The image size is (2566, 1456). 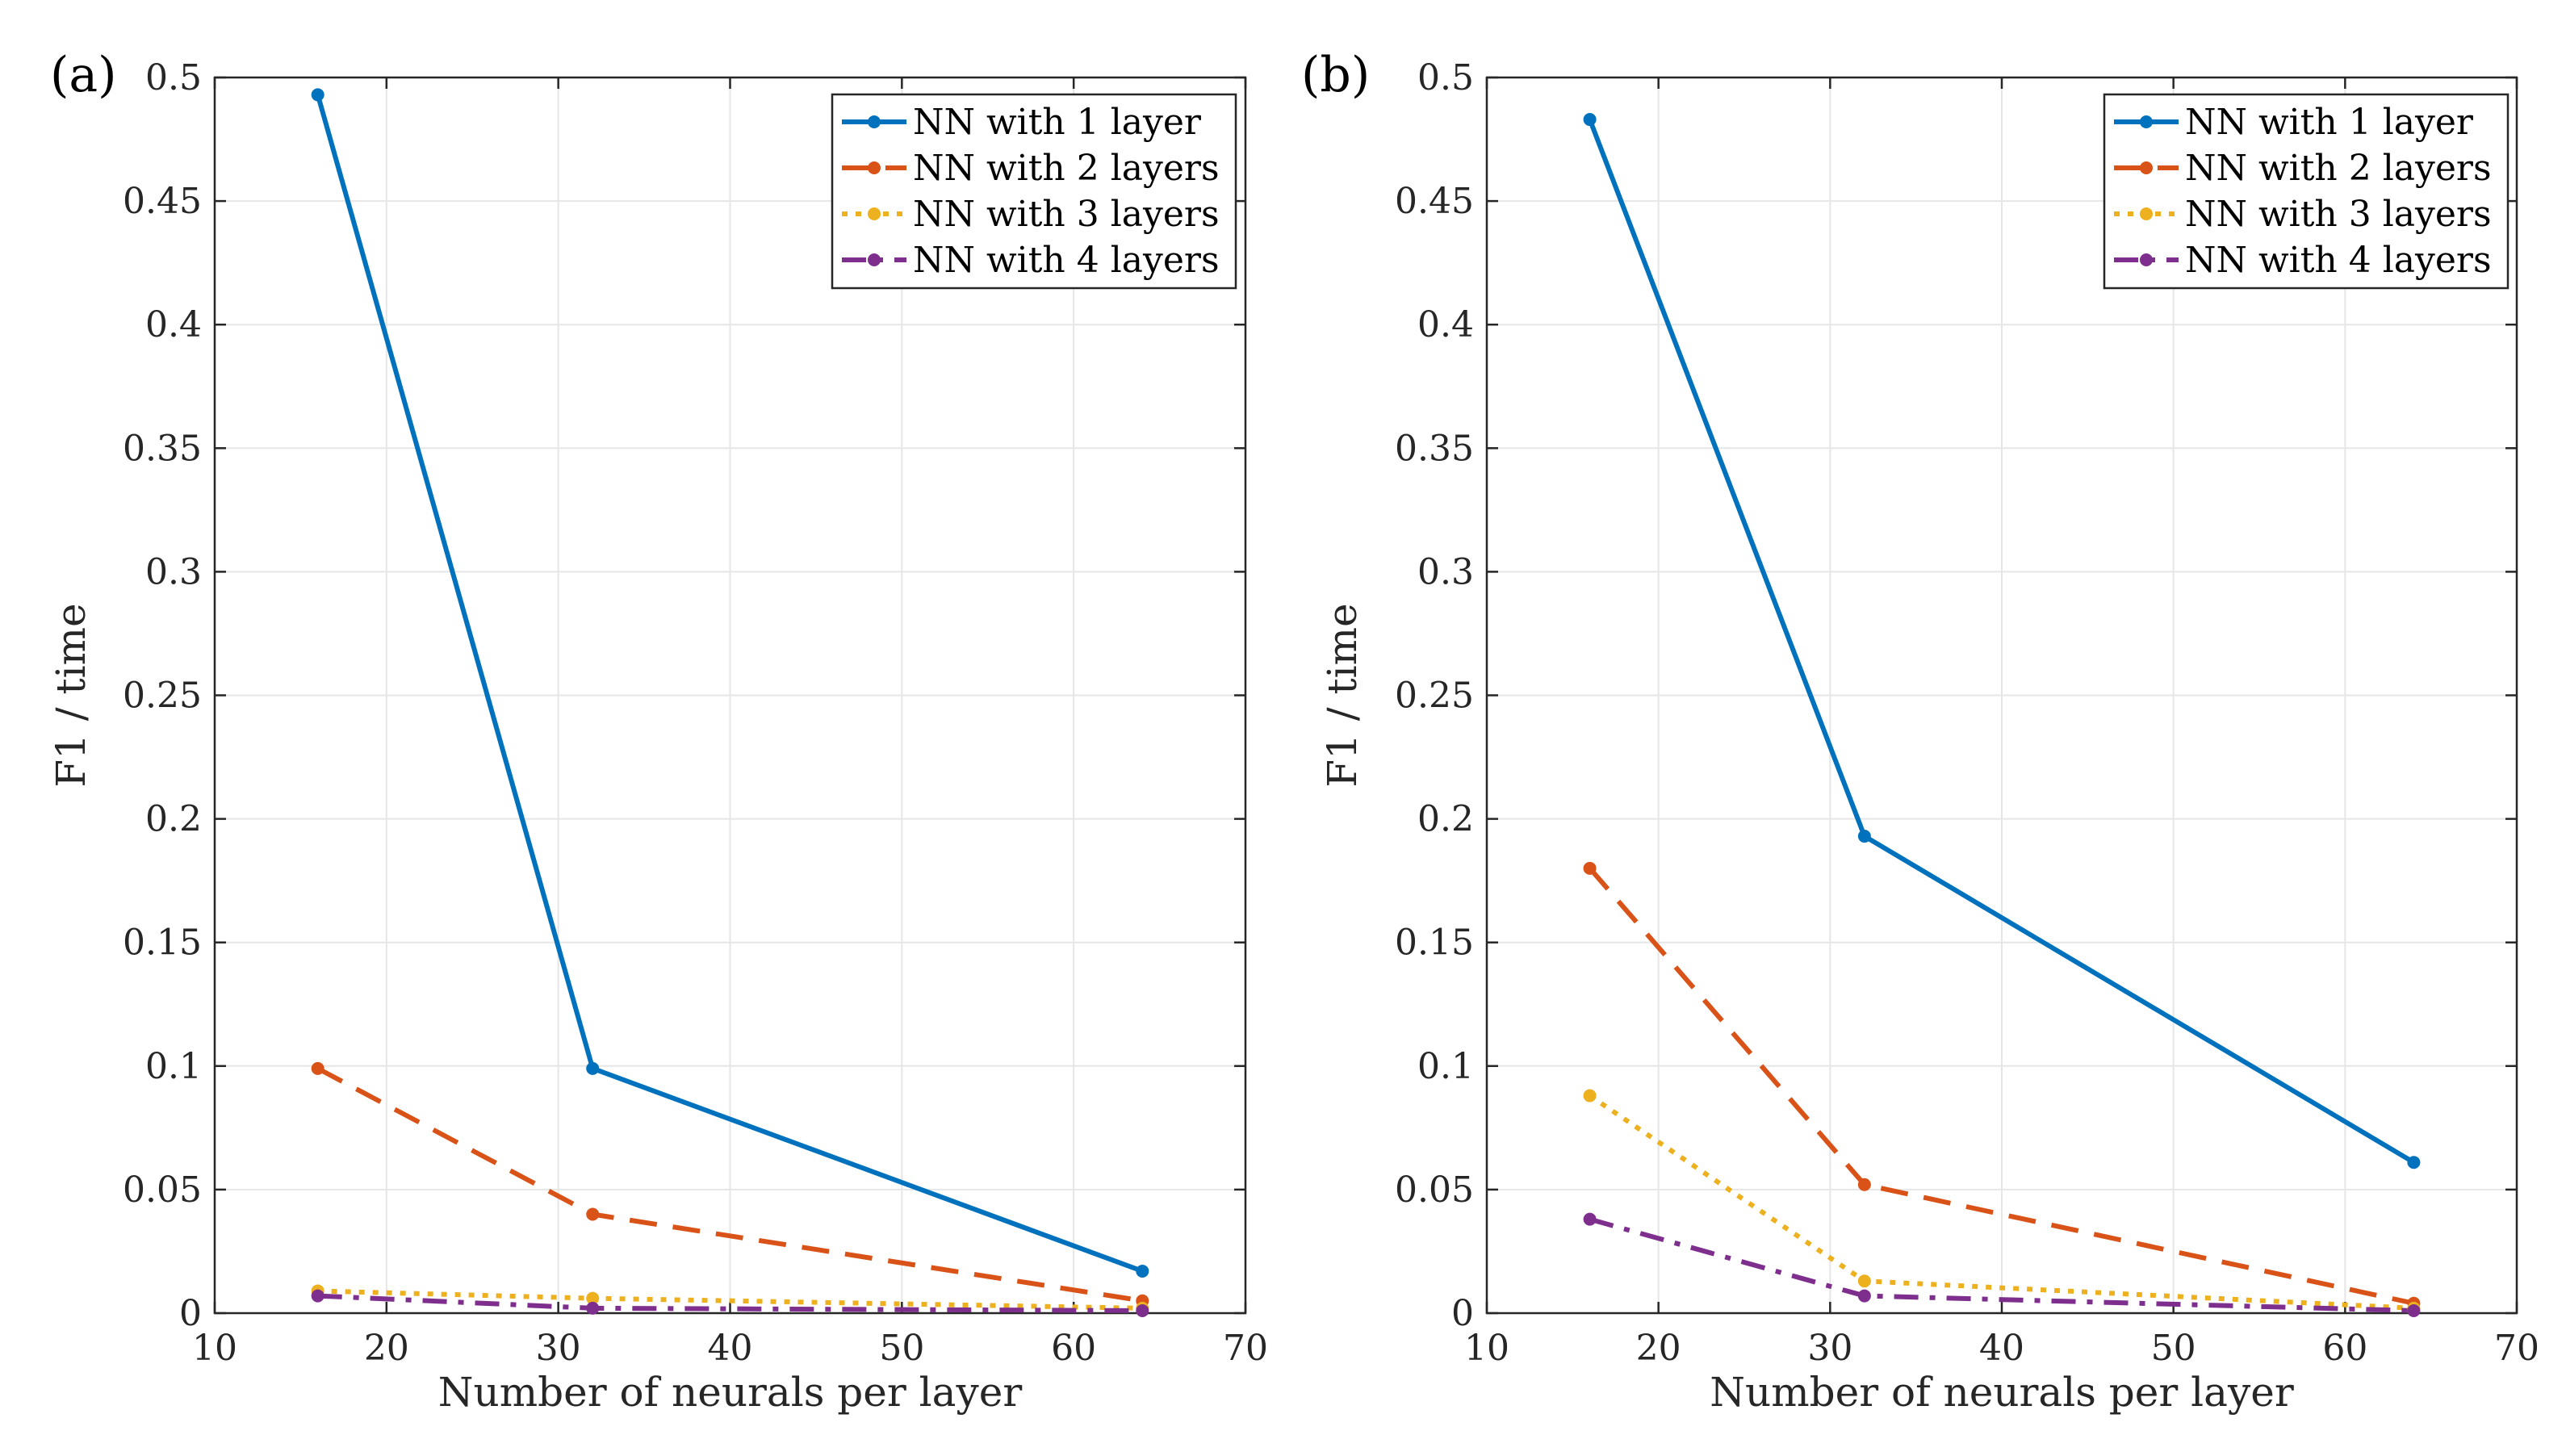 What do you see at coordinates (1335, 75) in the screenshot?
I see `panel-label: (b)` at bounding box center [1335, 75].